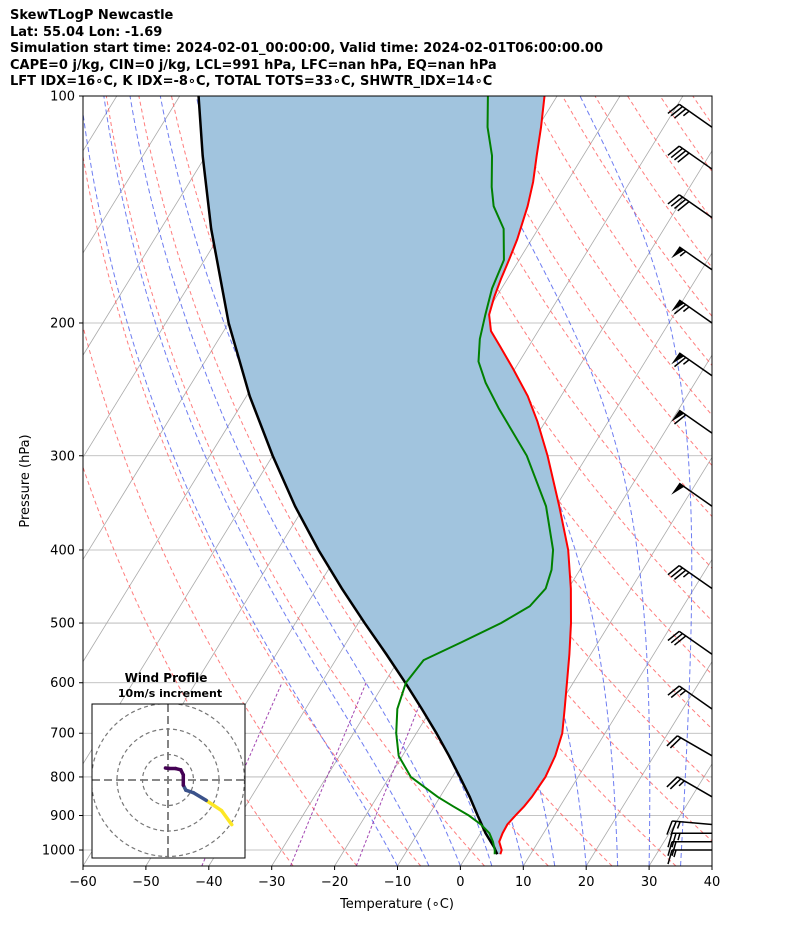 The image size is (794, 937). I want to click on x-tick-label: −60, so click(82, 882).